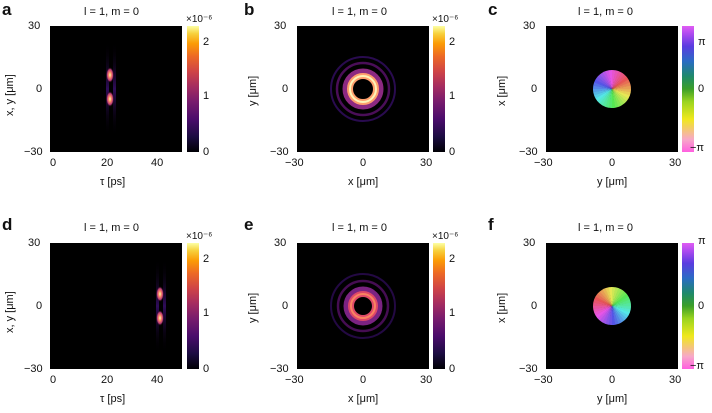  I want to click on colorbar-tick: 2, so click(452, 259).